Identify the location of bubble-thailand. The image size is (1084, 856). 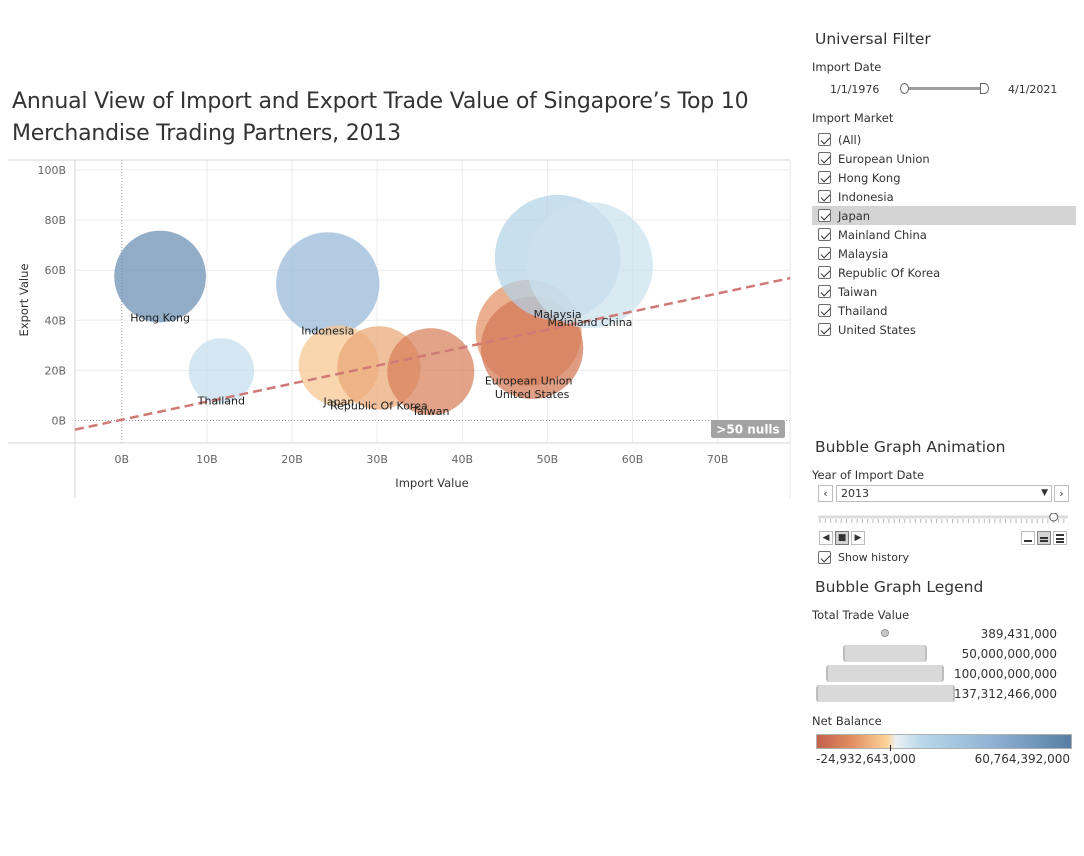
(221, 371).